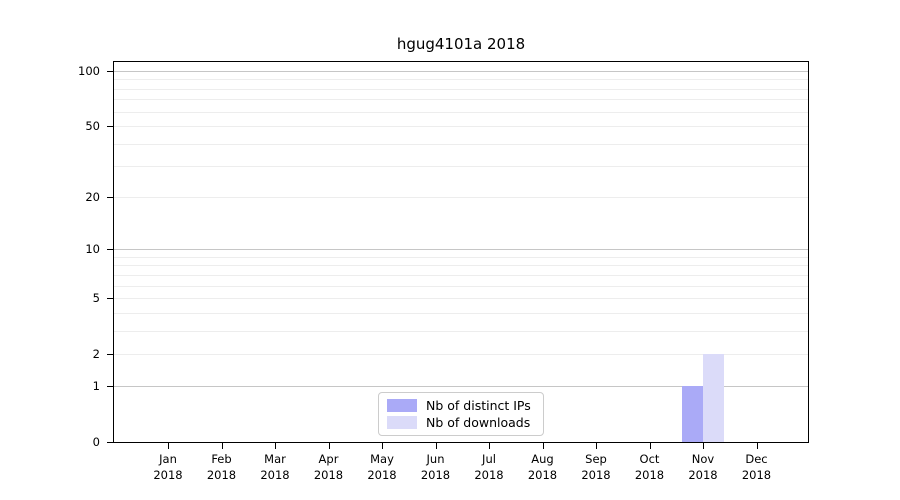 The width and height of the screenshot is (900, 500). Describe the element at coordinates (168, 467) in the screenshot. I see `x-tick-label-jan: Jan 2018` at that location.